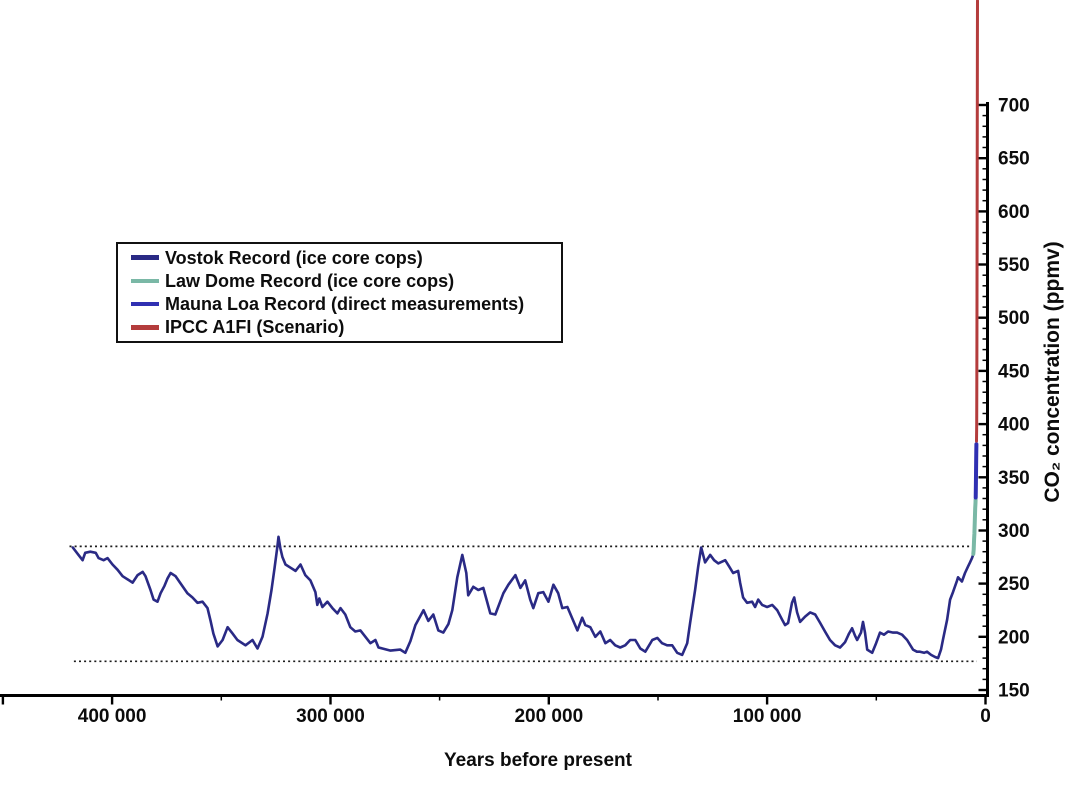 Image resolution: width=1080 pixels, height=785 pixels. Describe the element at coordinates (1014, 531) in the screenshot. I see `y-tick-label-300: 300` at that location.